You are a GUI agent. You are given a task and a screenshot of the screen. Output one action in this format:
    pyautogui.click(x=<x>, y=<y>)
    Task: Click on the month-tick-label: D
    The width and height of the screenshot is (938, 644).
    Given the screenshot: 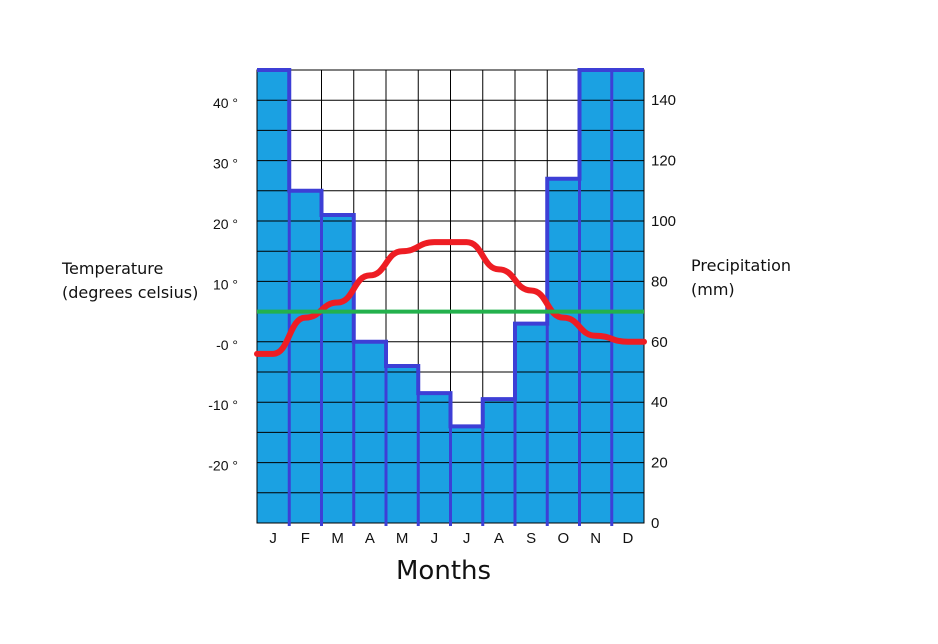 What is the action you would take?
    pyautogui.click(x=627, y=538)
    